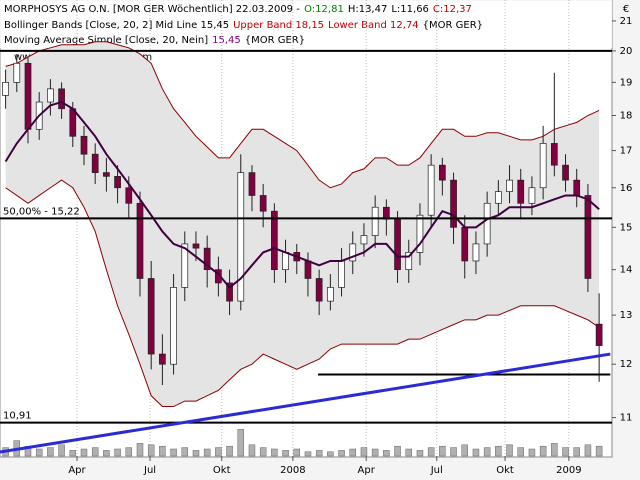 The image size is (640, 480). I want to click on y-tick-label: 16, so click(626, 188).